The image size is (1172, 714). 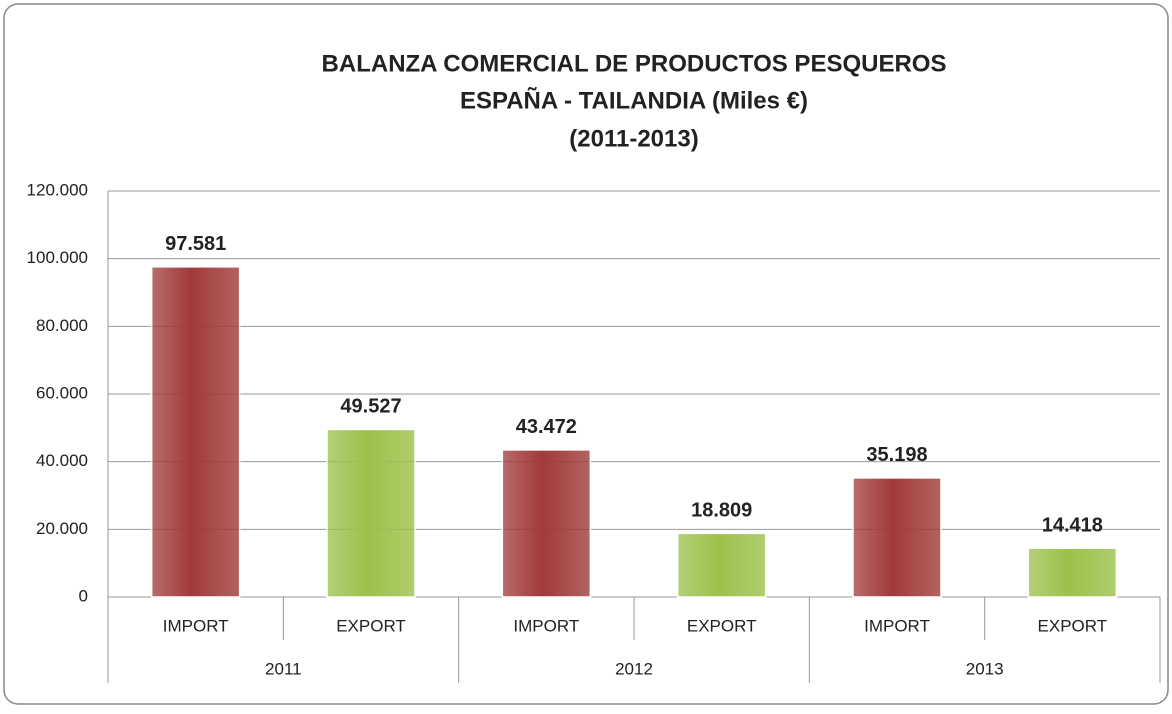 I want to click on y-tick-label: 20.000, so click(x=62, y=528).